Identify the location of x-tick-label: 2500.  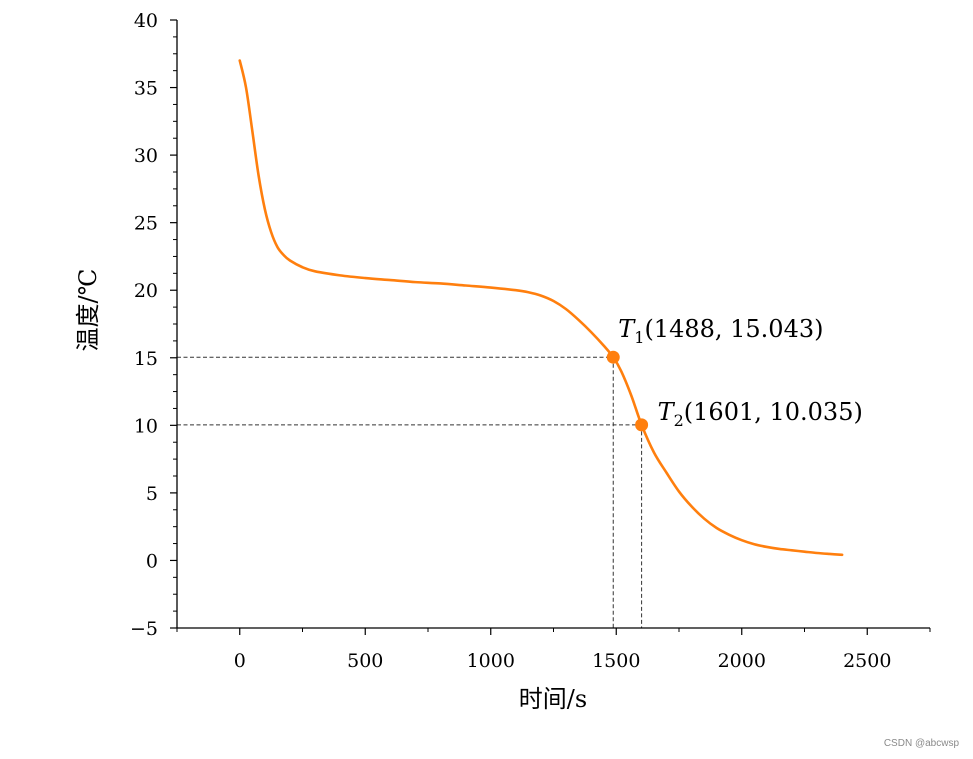
(867, 661).